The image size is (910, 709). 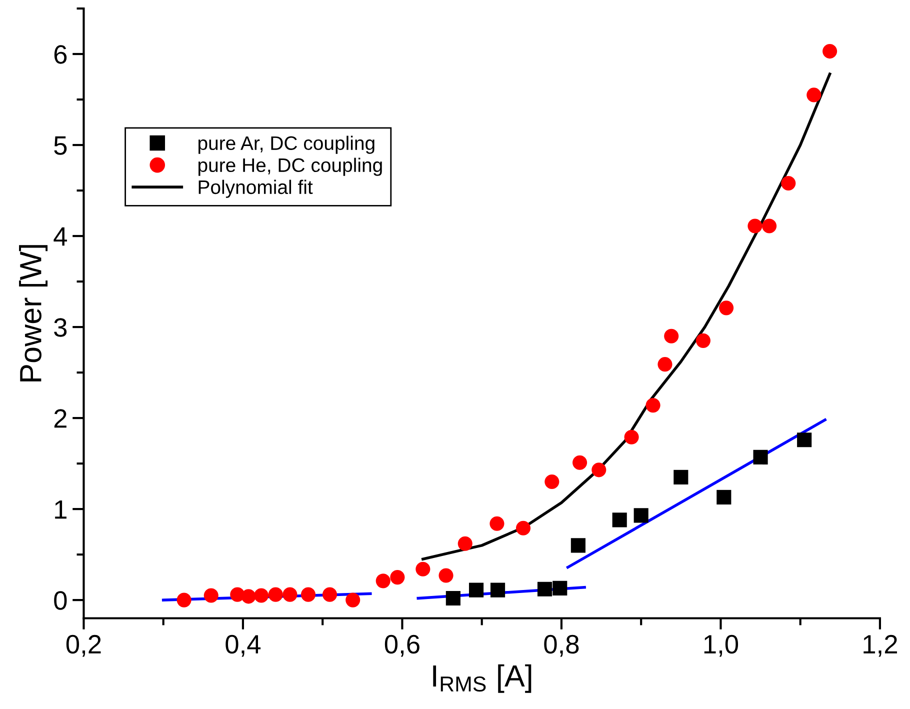 I want to click on x-tick-label: 0,6, so click(x=402, y=645).